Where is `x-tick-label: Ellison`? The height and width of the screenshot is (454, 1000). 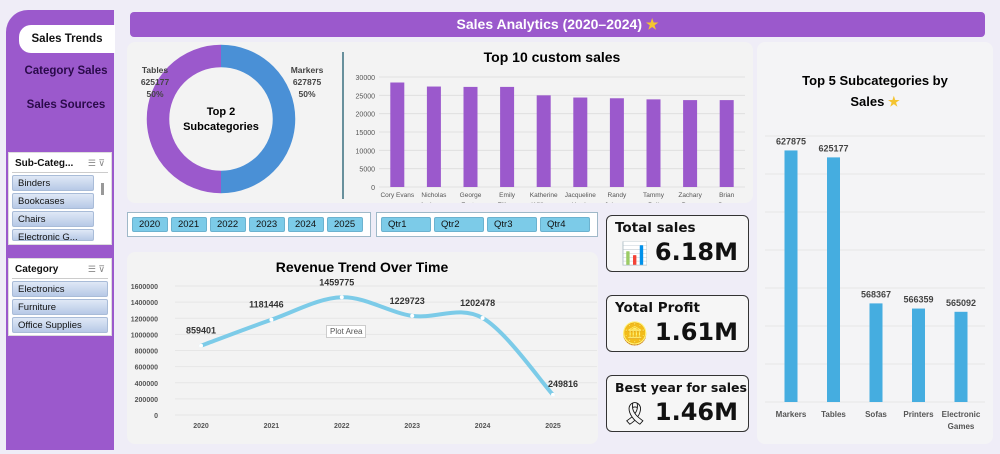 x-tick-label: Ellison is located at coordinates (508, 202).